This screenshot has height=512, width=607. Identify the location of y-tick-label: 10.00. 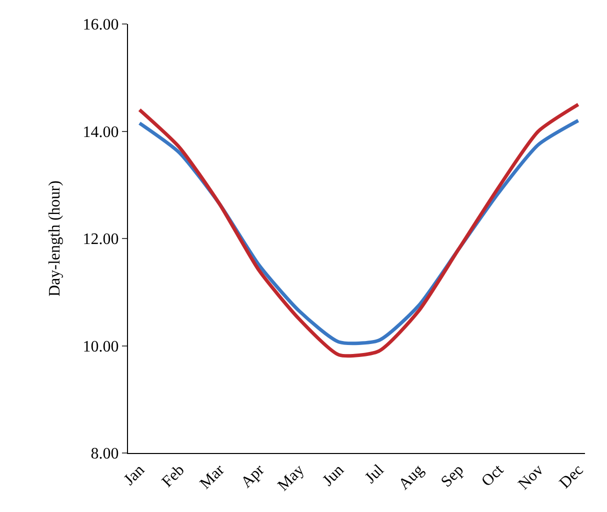
(100, 347).